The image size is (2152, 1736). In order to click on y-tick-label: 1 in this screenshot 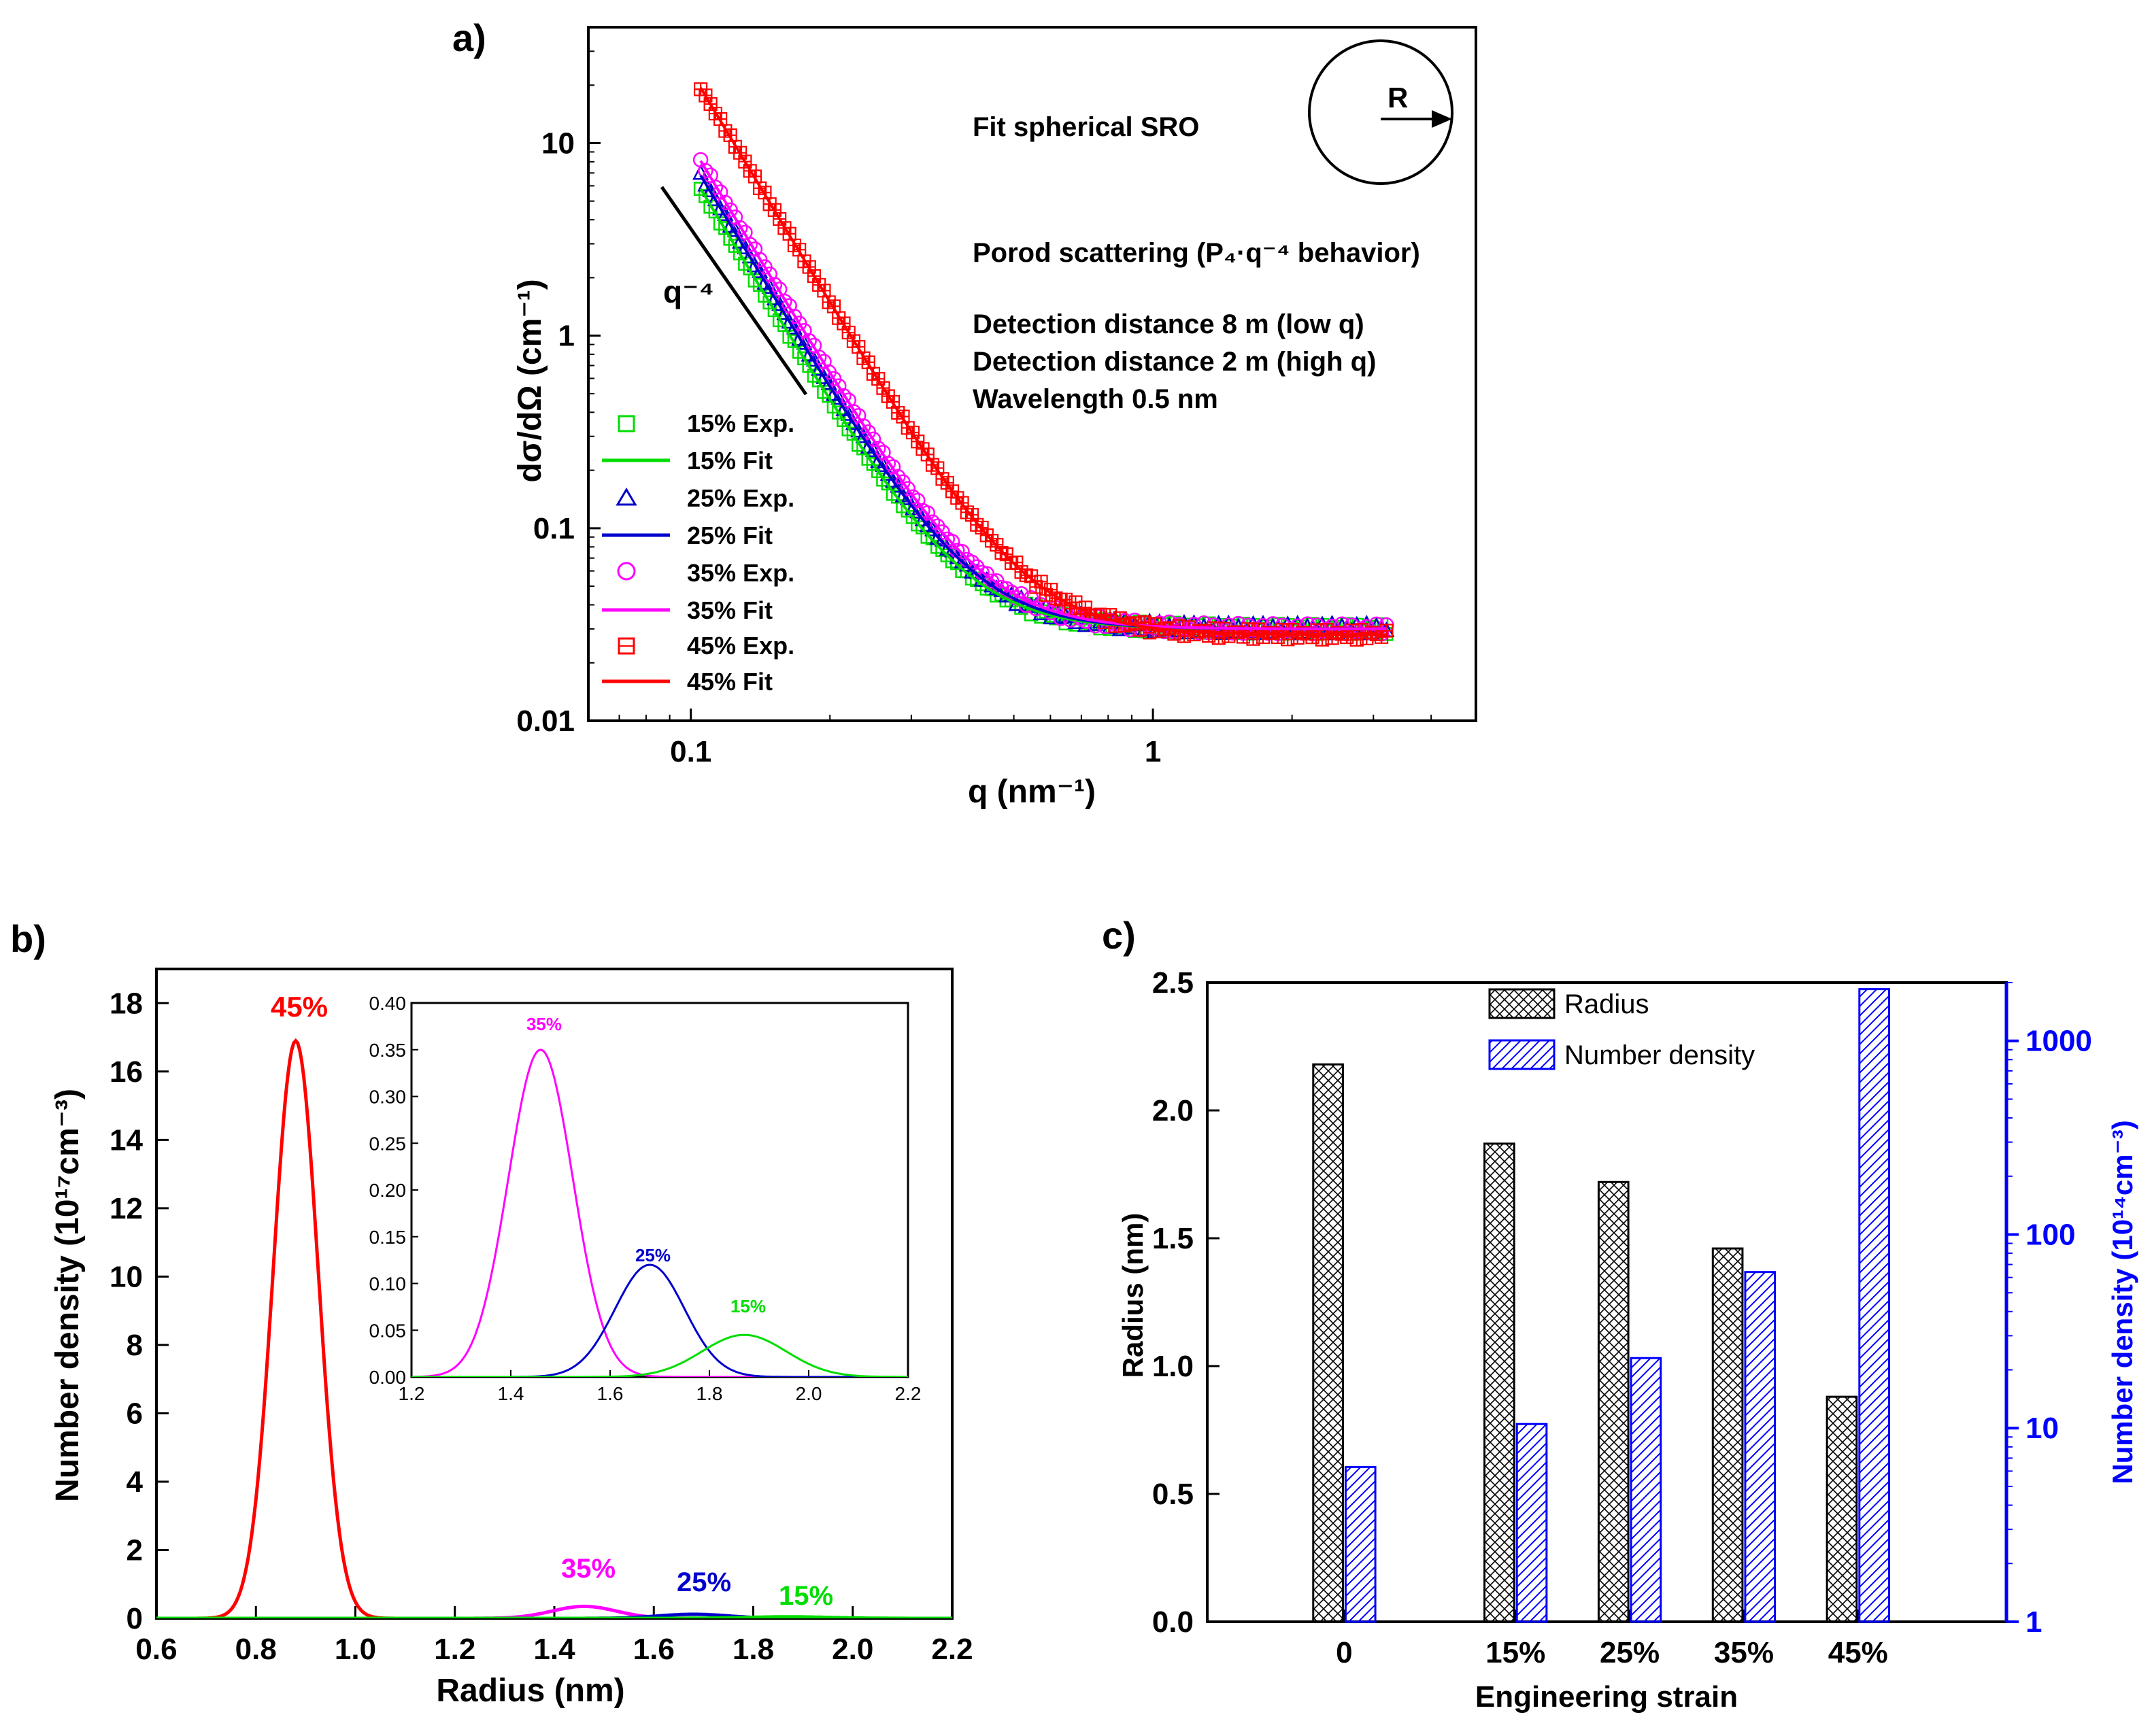, I will do `click(566, 336)`.